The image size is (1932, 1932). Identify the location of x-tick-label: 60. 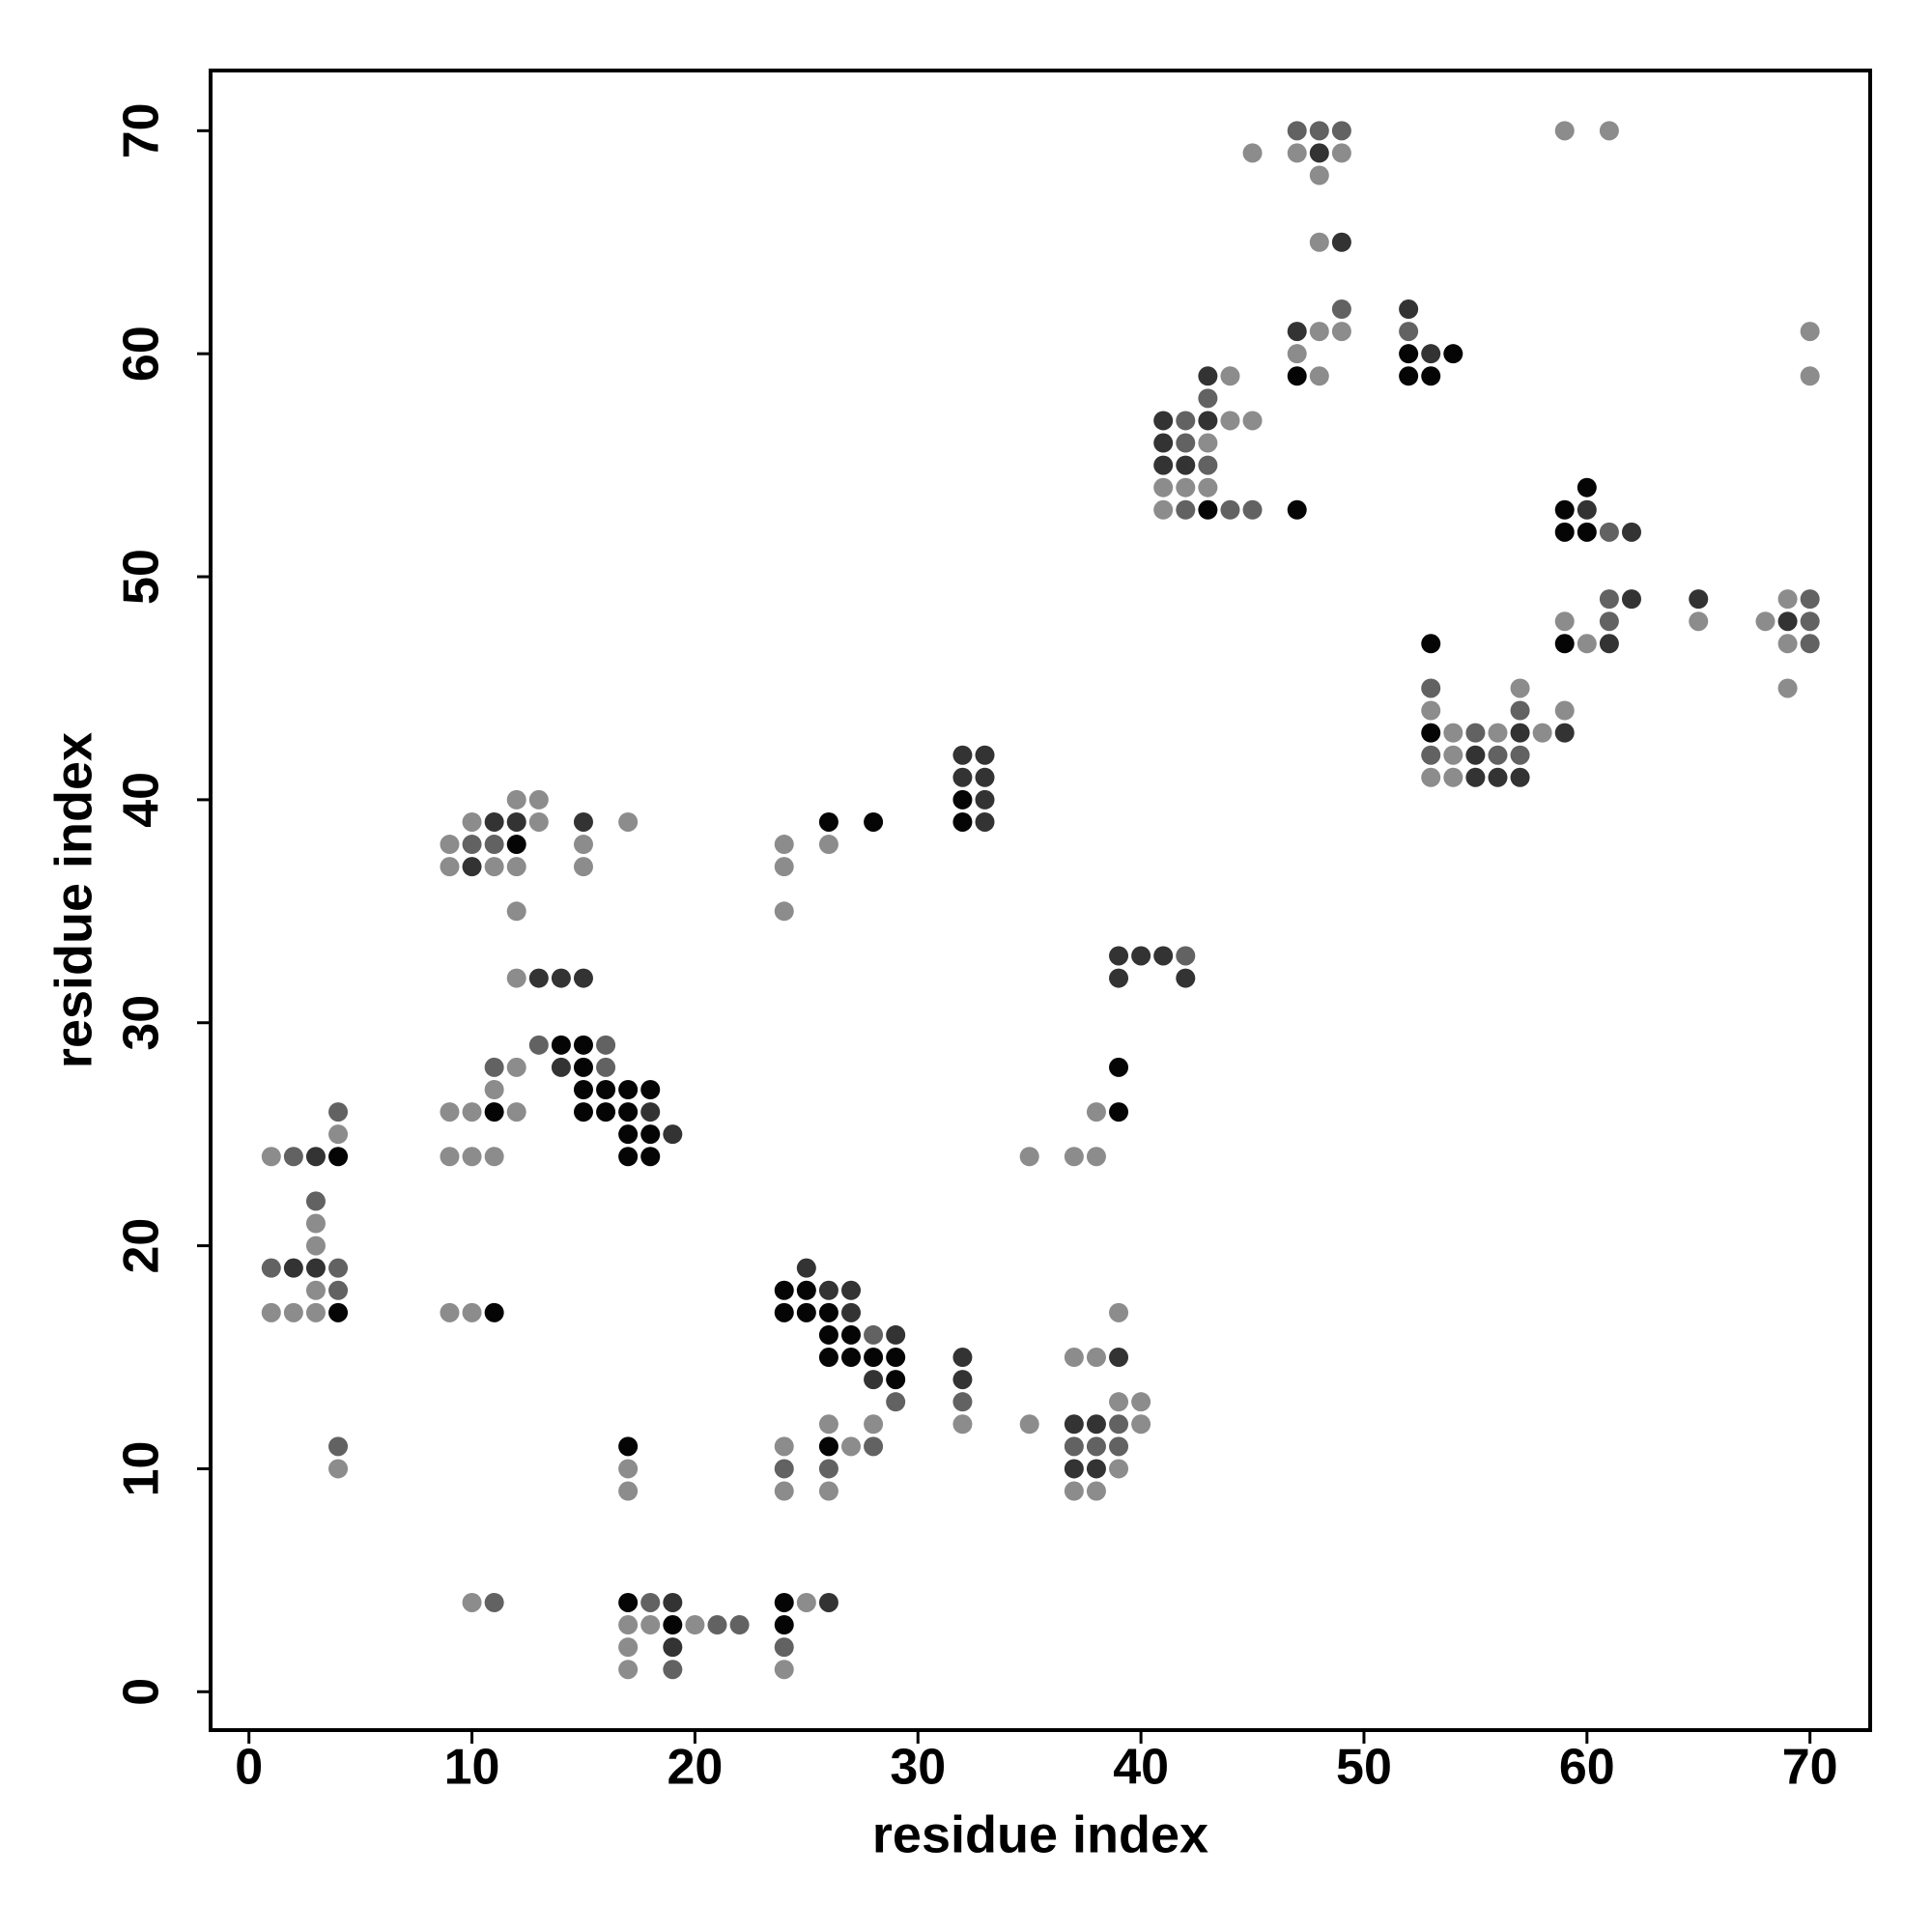
(1587, 1768).